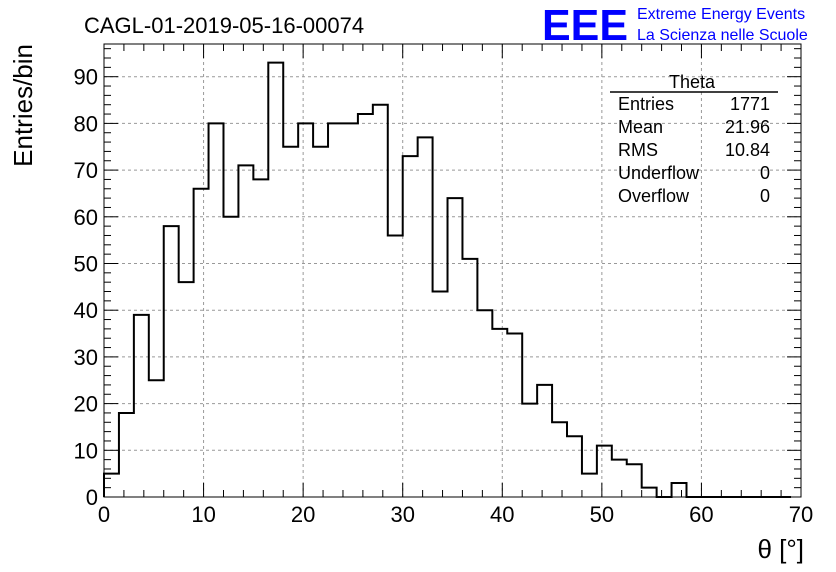 This screenshot has width=836, height=572. Describe the element at coordinates (86, 77) in the screenshot. I see `y-tick-label: 90` at that location.